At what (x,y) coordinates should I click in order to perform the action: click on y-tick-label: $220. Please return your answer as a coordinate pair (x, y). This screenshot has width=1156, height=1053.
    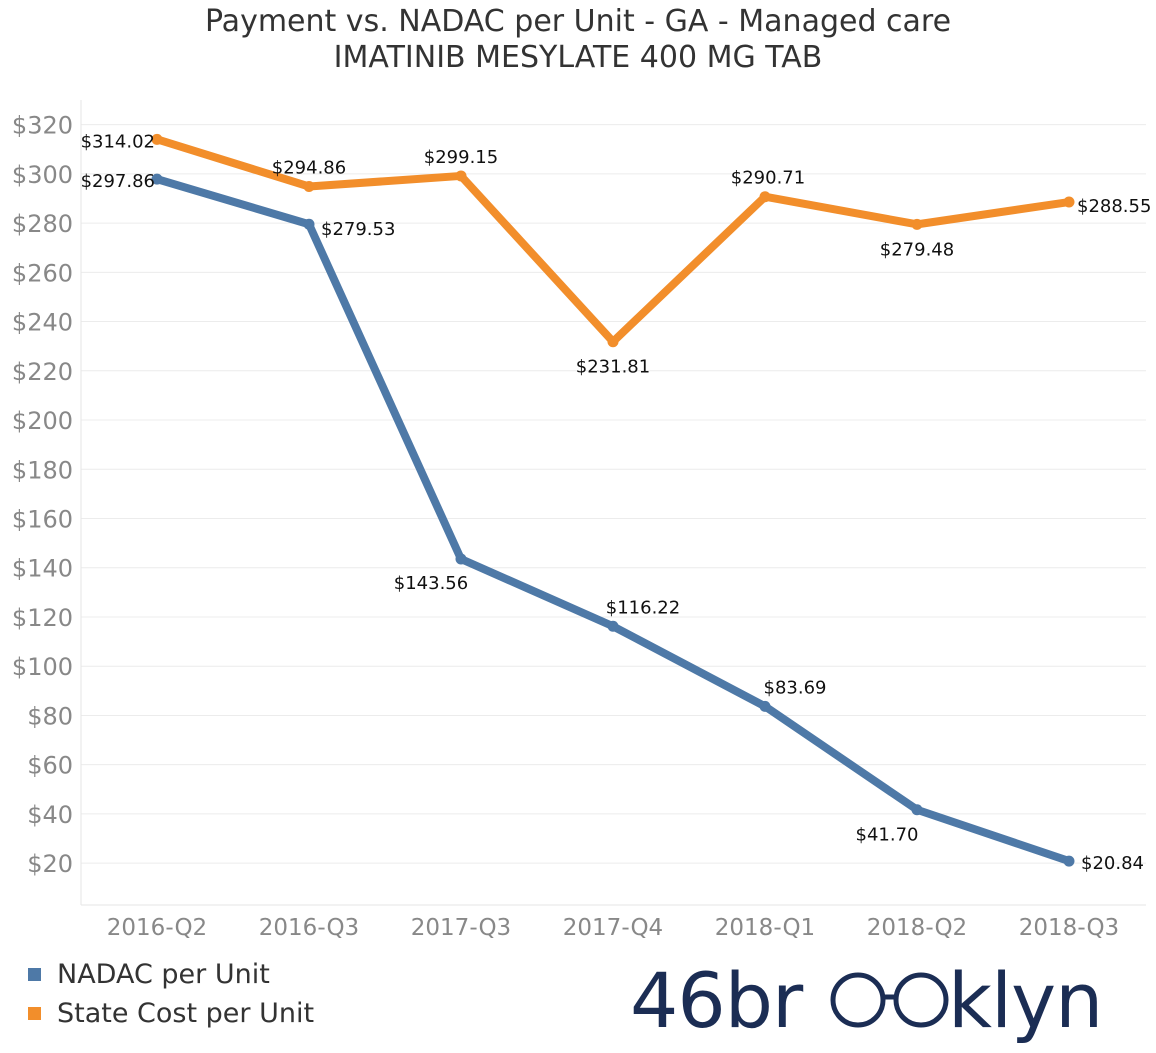
    Looking at the image, I should click on (42, 372).